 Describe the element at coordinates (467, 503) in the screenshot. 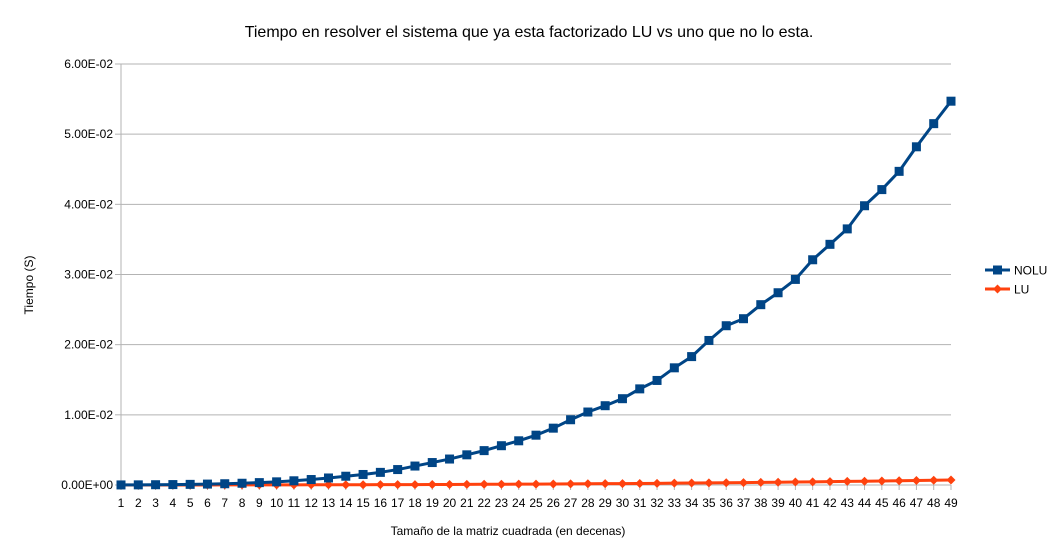

I see `x-tick-label: 21` at that location.